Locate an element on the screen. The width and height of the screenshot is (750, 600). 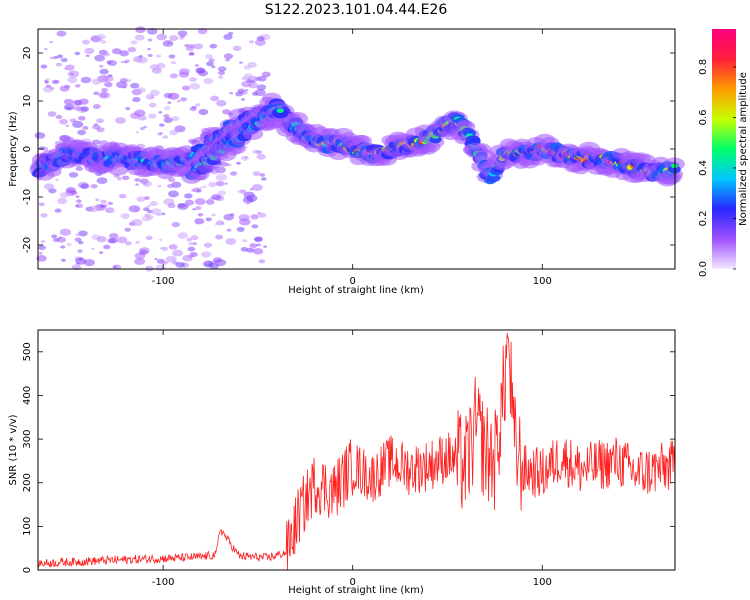
snr-x-tick-label: -100 is located at coordinates (163, 582).